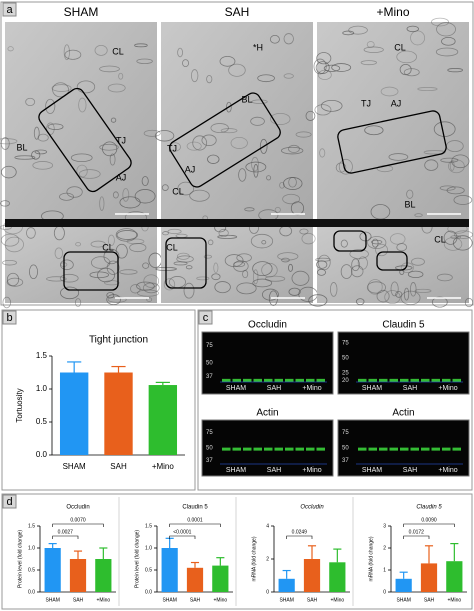  What do you see at coordinates (42, 421) in the screenshot?
I see `y-tick-label: 0.5` at bounding box center [42, 421].